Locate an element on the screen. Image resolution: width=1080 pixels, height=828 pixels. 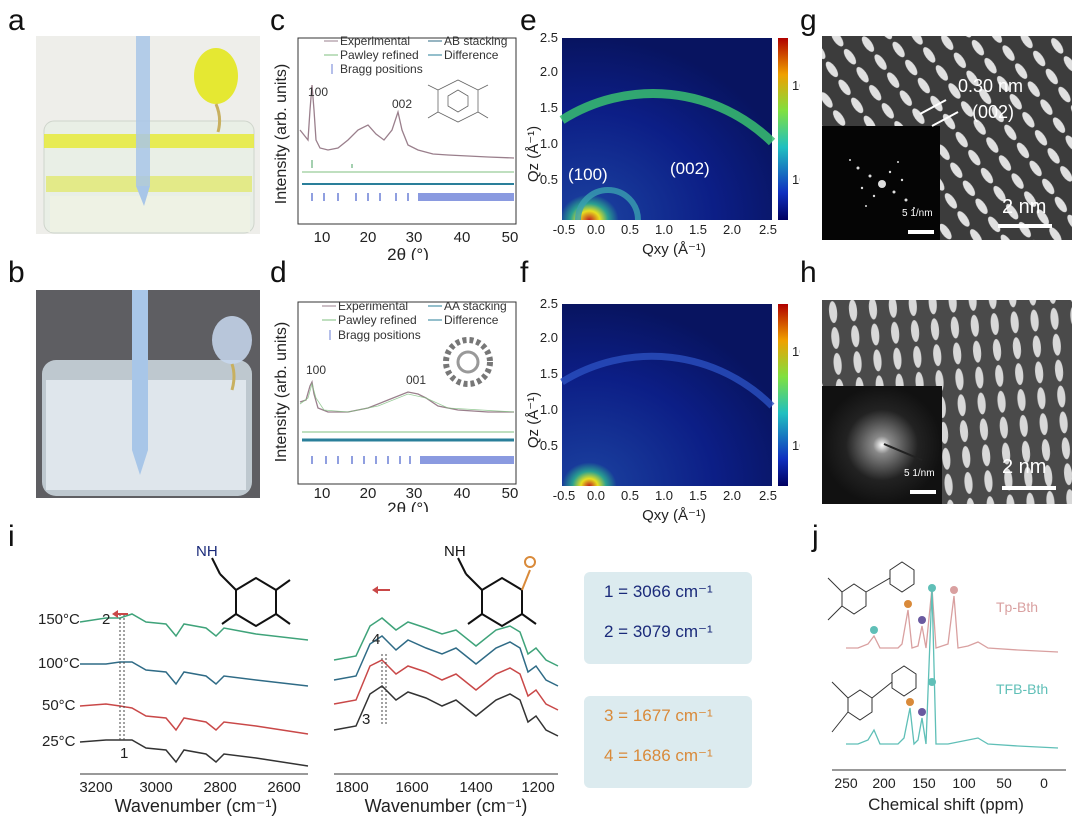
panel-j-xtick-2: 150 is located at coordinates (924, 783).